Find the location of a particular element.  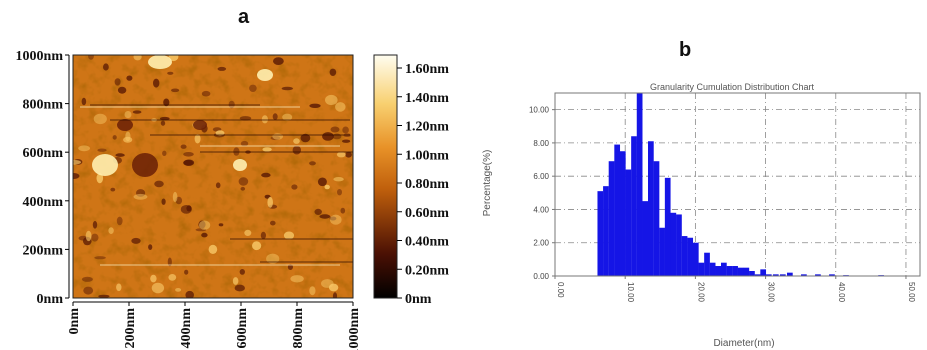

colorbar-tick-label: 0.60nm is located at coordinates (427, 213).